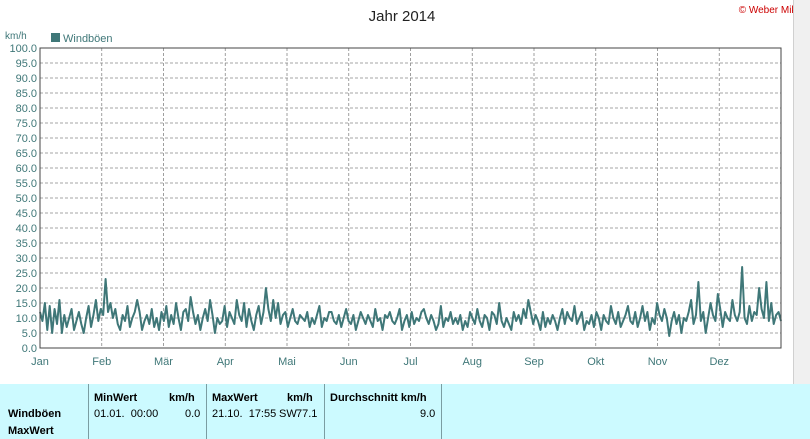 The image size is (810, 439). What do you see at coordinates (26, 79) in the screenshot?
I see `y-tick-label: 90.0` at bounding box center [26, 79].